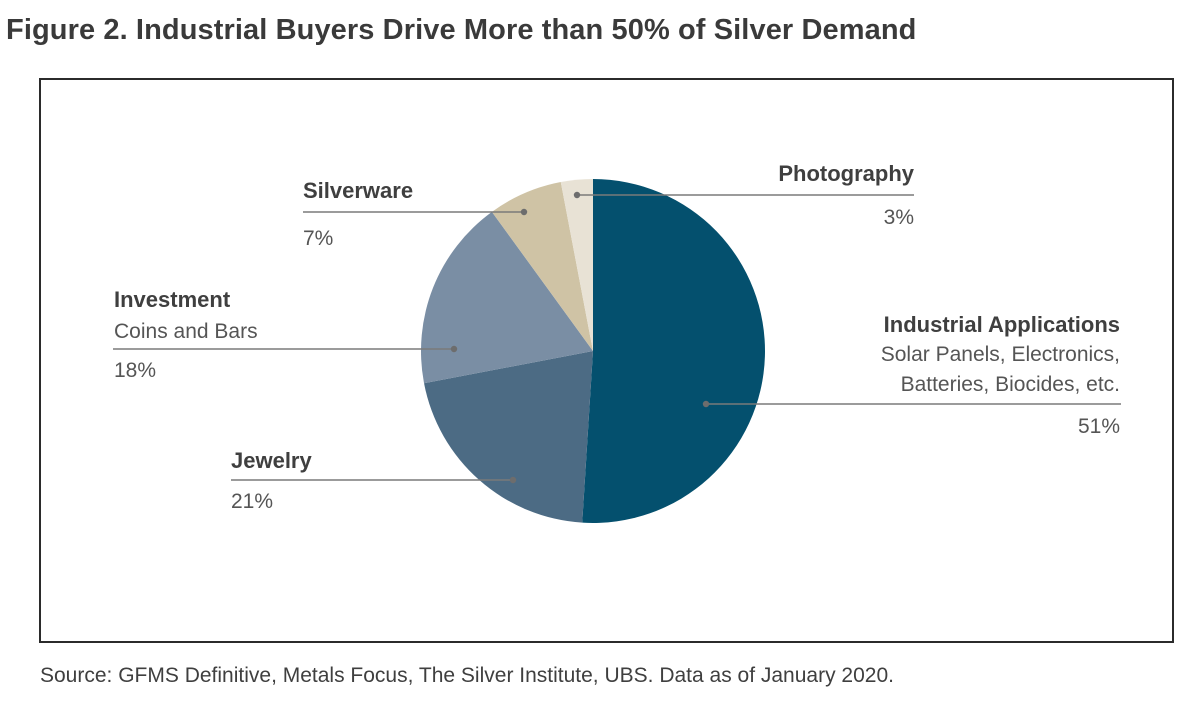 This screenshot has height=706, width=1200. What do you see at coordinates (898, 217) in the screenshot?
I see `label-photography-pct: 3%` at bounding box center [898, 217].